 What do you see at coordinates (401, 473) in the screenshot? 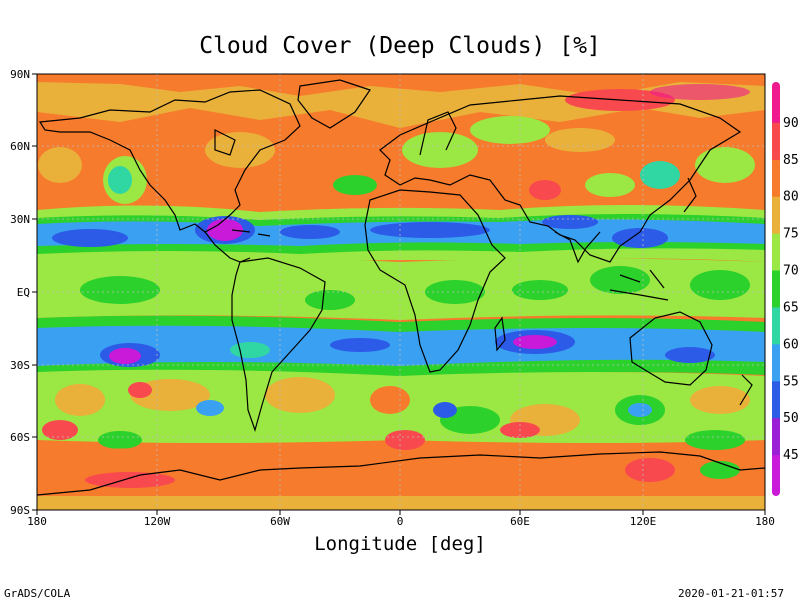
I see `antarctica-coast` at bounding box center [401, 473].